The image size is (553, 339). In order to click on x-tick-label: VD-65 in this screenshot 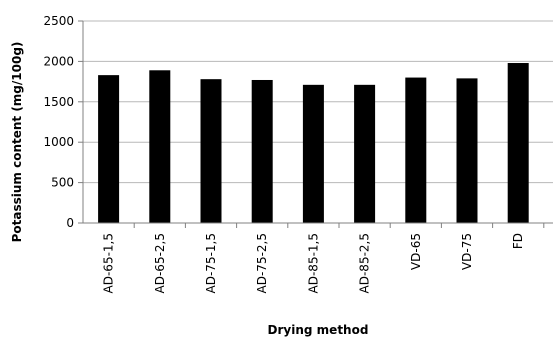, I will do `click(416, 251)`.